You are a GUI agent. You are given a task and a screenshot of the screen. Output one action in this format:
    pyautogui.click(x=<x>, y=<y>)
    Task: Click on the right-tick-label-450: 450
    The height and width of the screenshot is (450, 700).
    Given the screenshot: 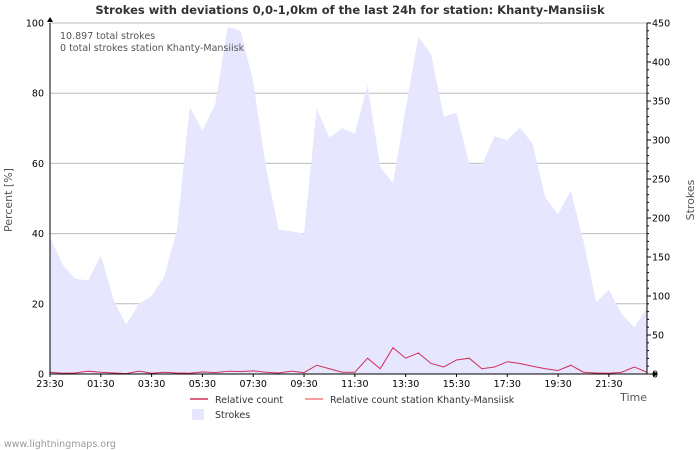 What is the action you would take?
    pyautogui.click(x=661, y=24)
    